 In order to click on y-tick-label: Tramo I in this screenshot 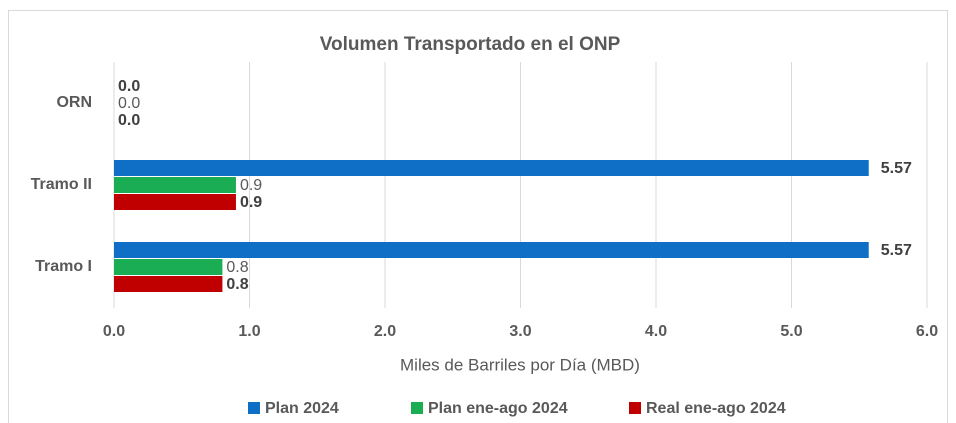, I will do `click(63, 266)`.